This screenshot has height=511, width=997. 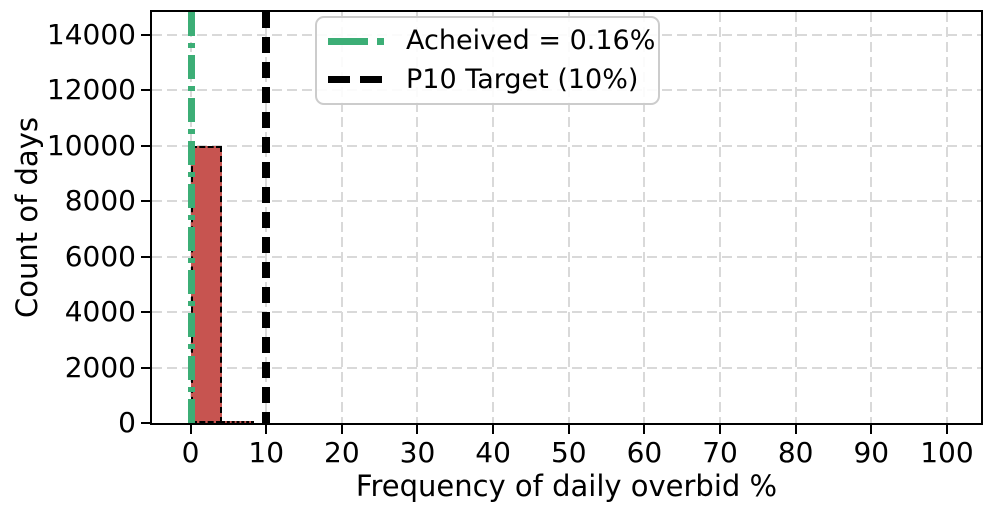 I want to click on y-tick-label: 8000, so click(x=100, y=201).